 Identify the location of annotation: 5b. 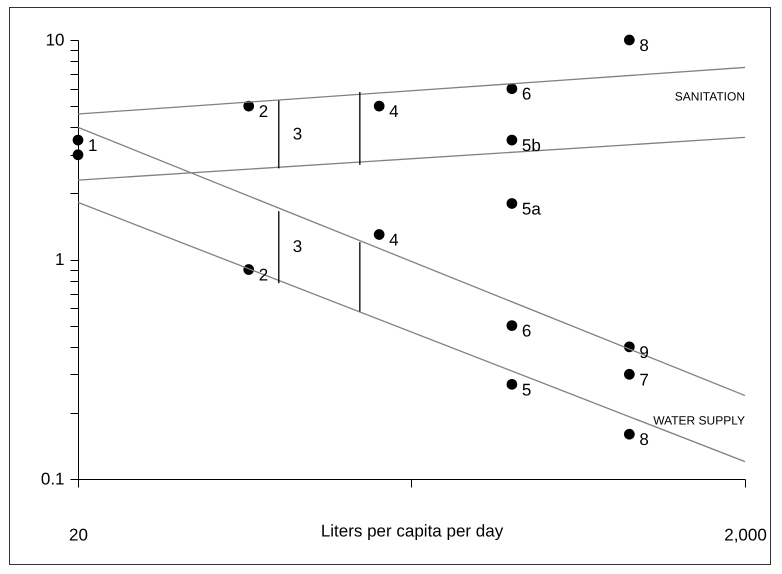
(531, 146).